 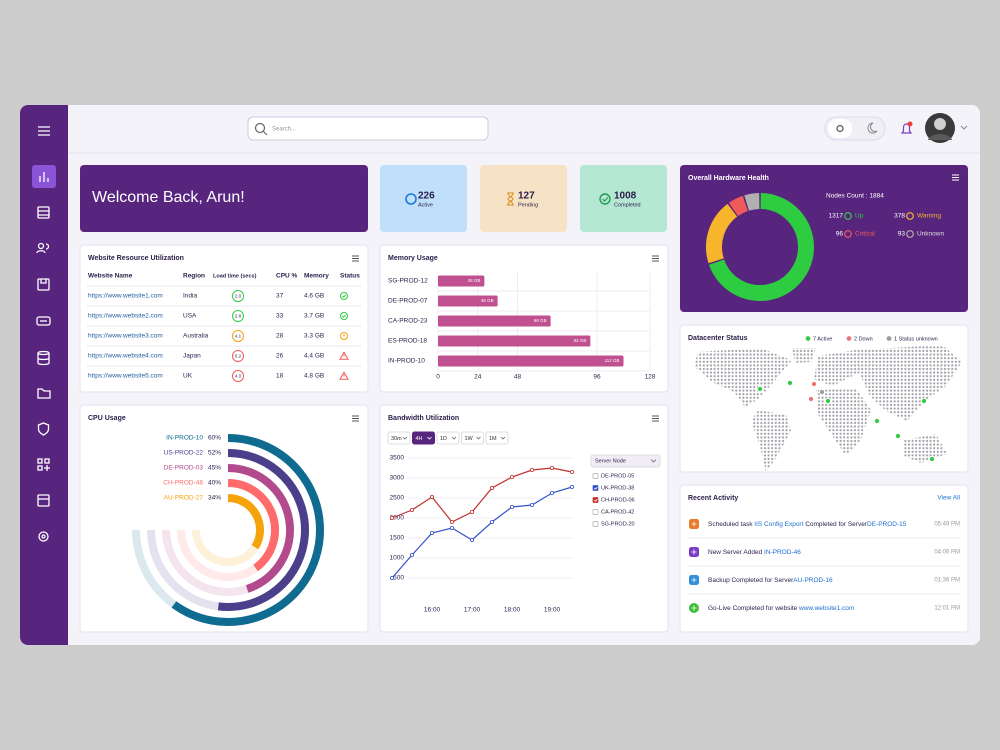 I want to click on status-alert, so click(x=344, y=355).